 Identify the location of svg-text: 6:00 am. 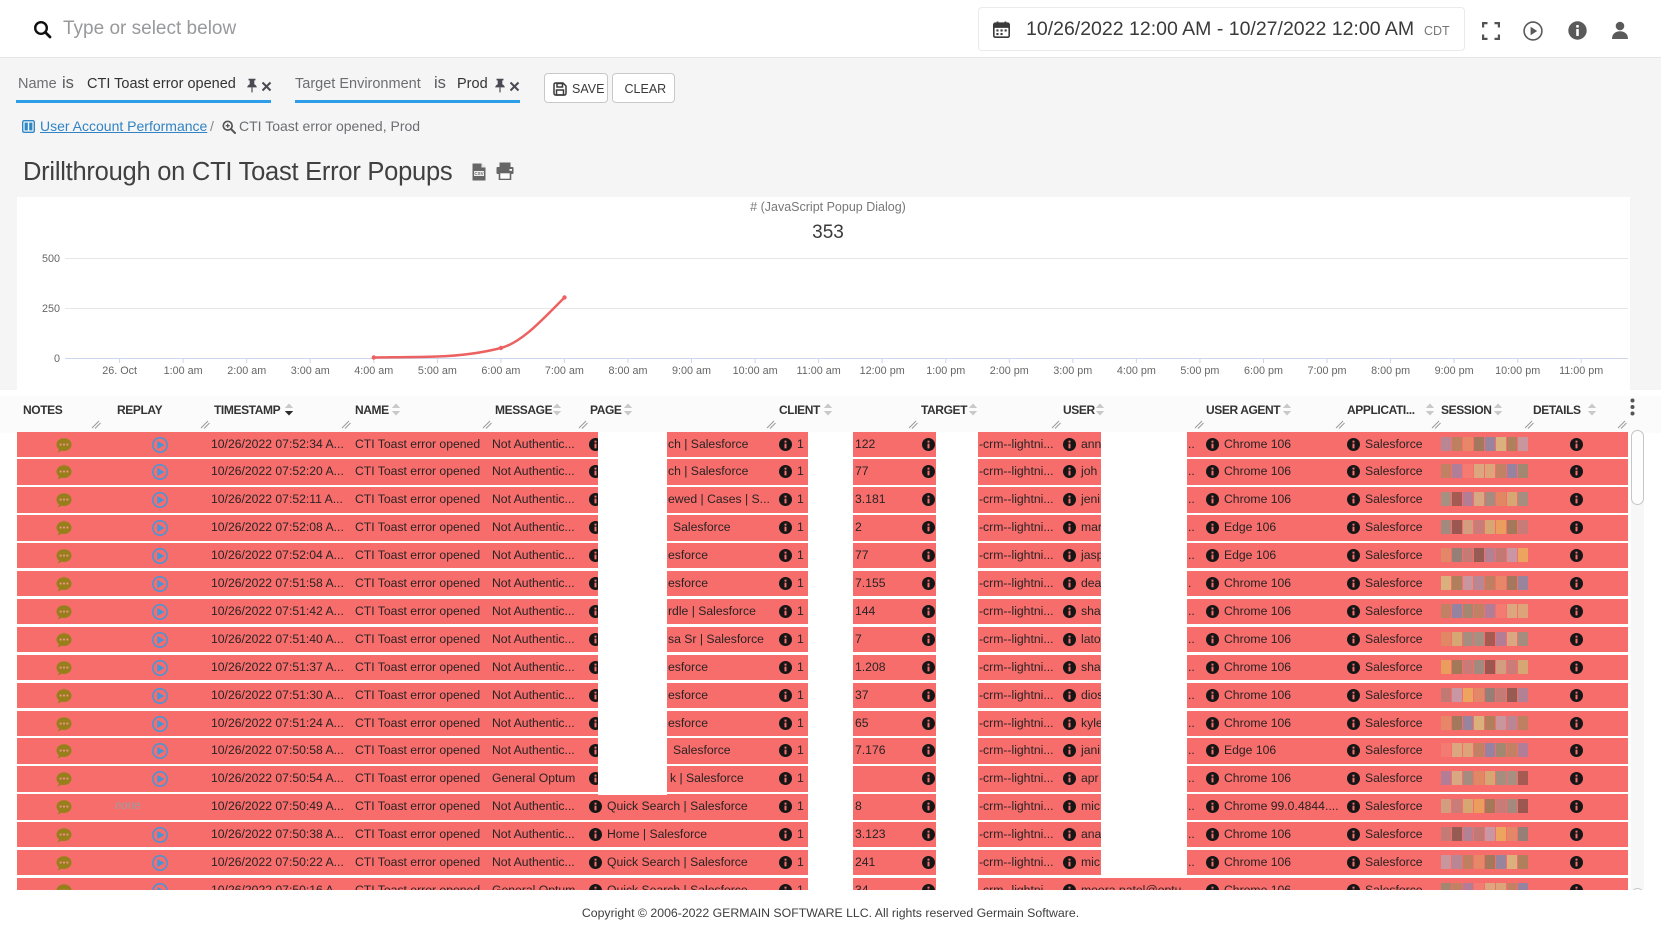
(500, 371).